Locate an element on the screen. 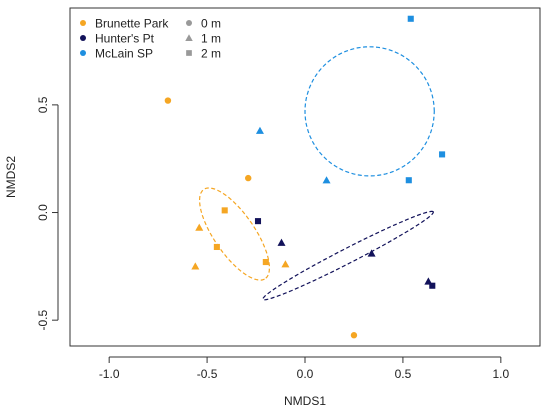 This screenshot has width=550, height=415. legend-depth-label: 0 m is located at coordinates (211, 24).